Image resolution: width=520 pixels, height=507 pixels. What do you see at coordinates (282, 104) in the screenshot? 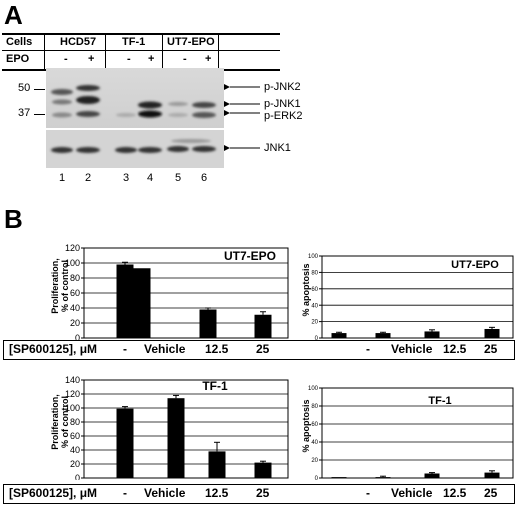
I see `band-label-p-jnk1: p-JNK1` at bounding box center [282, 104].